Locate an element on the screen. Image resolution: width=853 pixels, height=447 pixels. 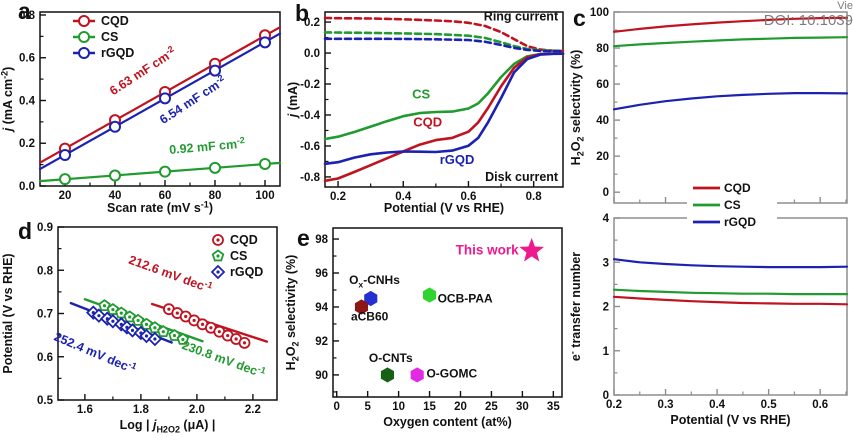
svg-text: 0.5 is located at coordinates (769, 405).